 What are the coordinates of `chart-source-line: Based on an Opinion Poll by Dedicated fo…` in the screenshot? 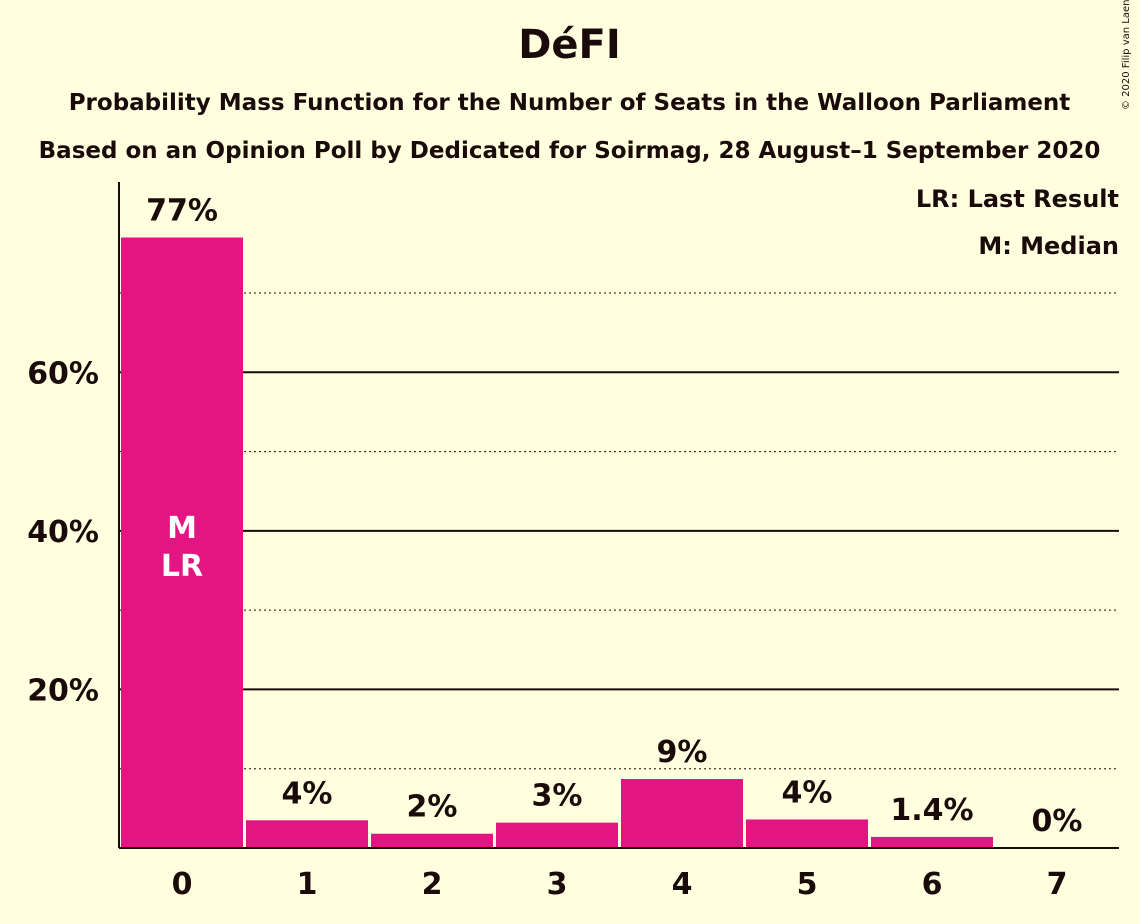 It's located at (569, 151).